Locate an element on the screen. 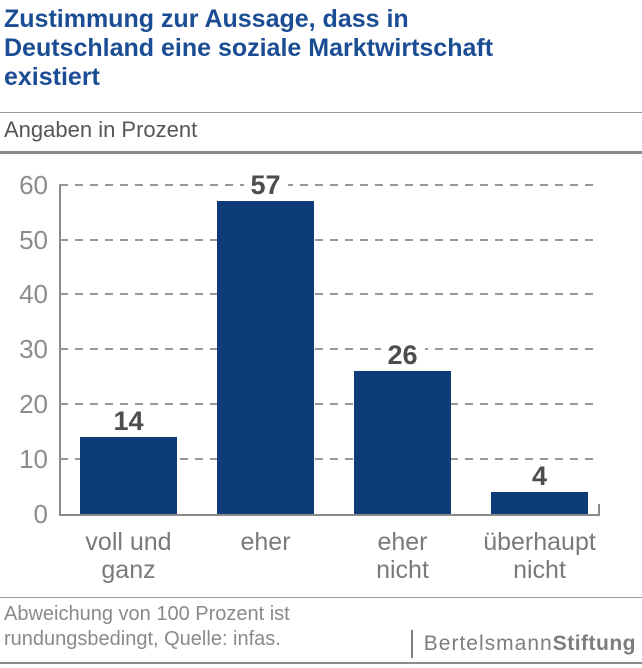 This screenshot has width=642, height=668. chart-top-separator-line is located at coordinates (321, 152).